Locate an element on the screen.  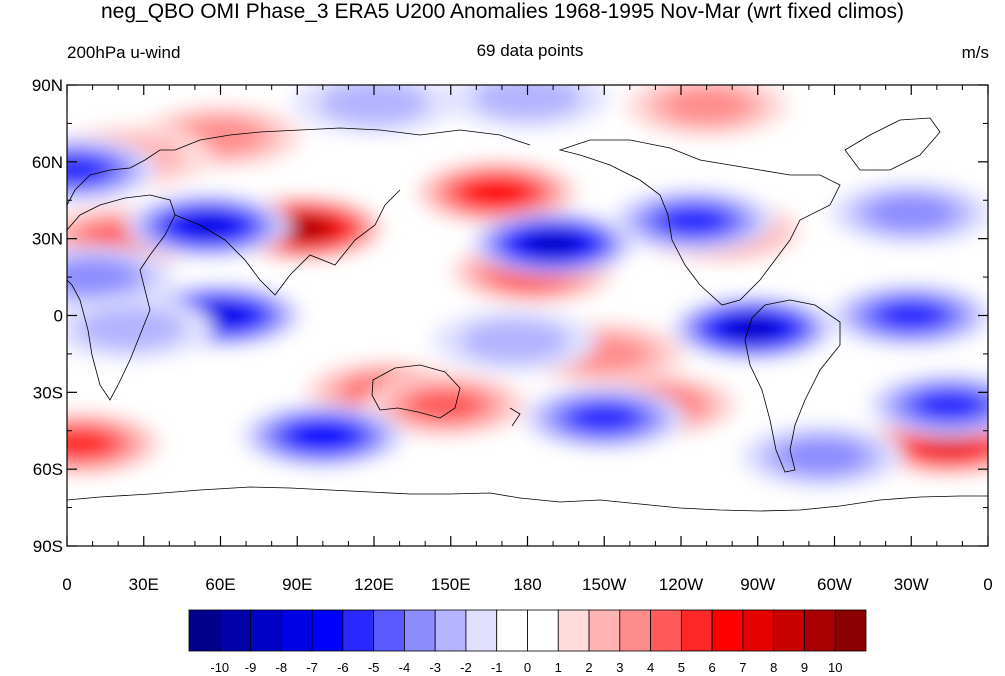
colorbar-label: 6 is located at coordinates (712, 667).